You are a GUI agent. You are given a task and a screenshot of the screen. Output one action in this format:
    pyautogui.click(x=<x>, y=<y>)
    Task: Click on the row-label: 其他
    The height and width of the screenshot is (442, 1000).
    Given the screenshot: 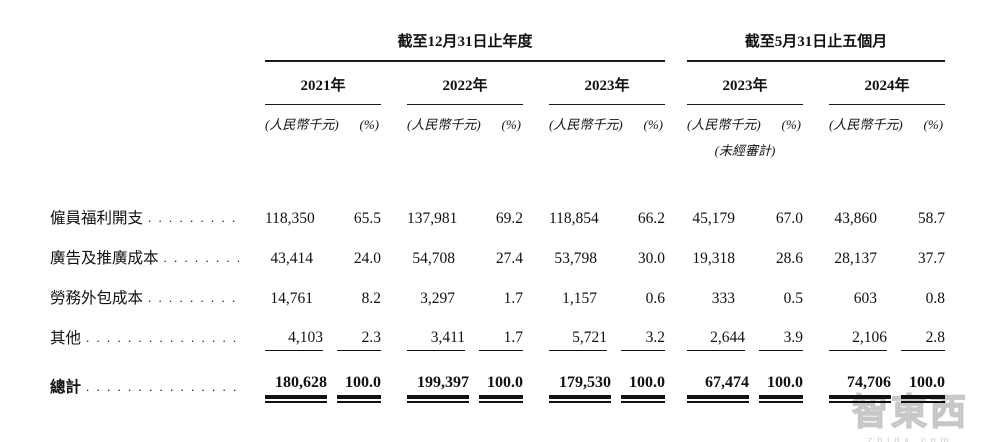 What is the action you would take?
    pyautogui.click(x=66, y=338)
    